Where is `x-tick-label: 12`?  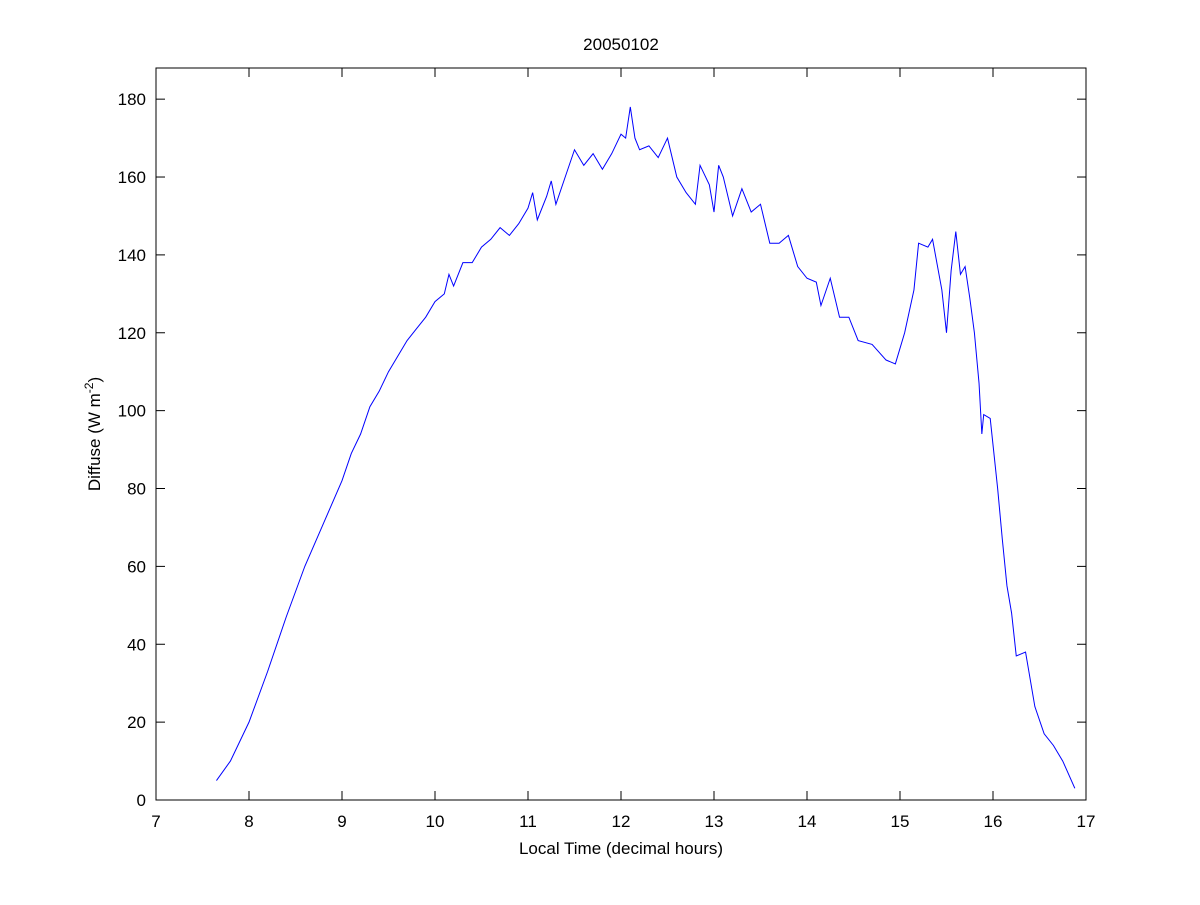
x-tick-label: 12 is located at coordinates (621, 821).